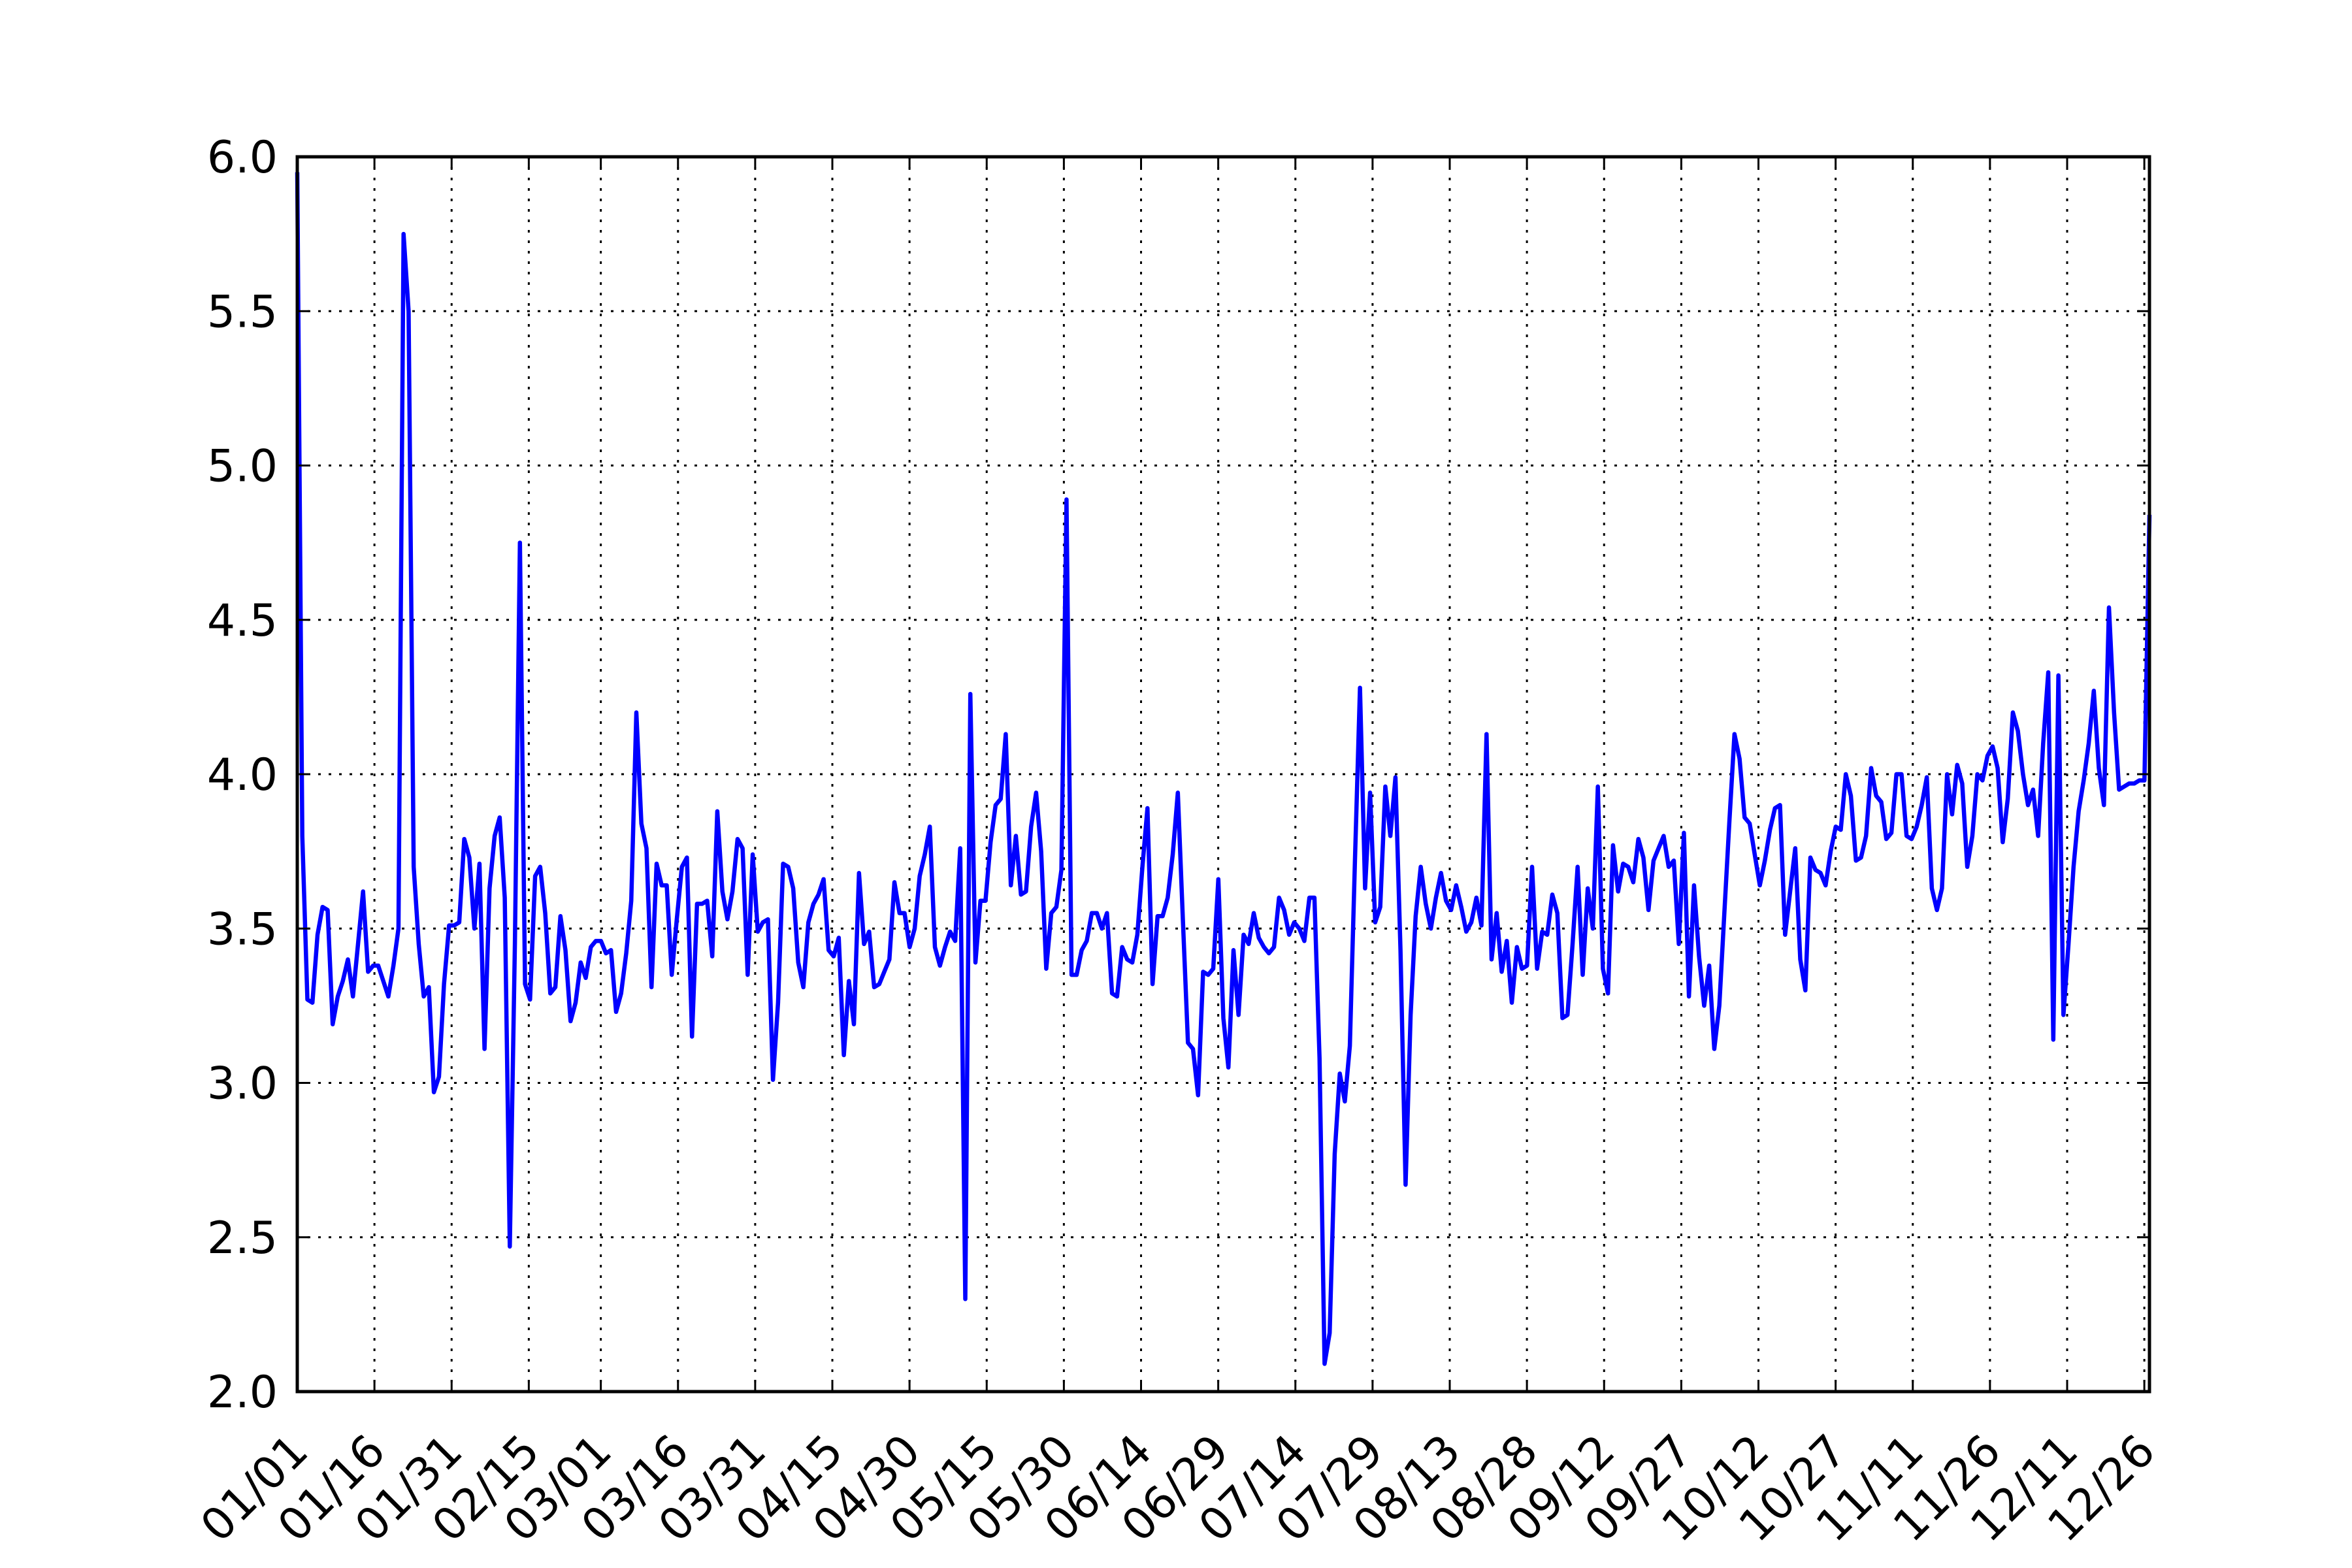 This screenshot has height=1568, width=2352. I want to click on y-tick-label: 3.5, so click(242, 929).